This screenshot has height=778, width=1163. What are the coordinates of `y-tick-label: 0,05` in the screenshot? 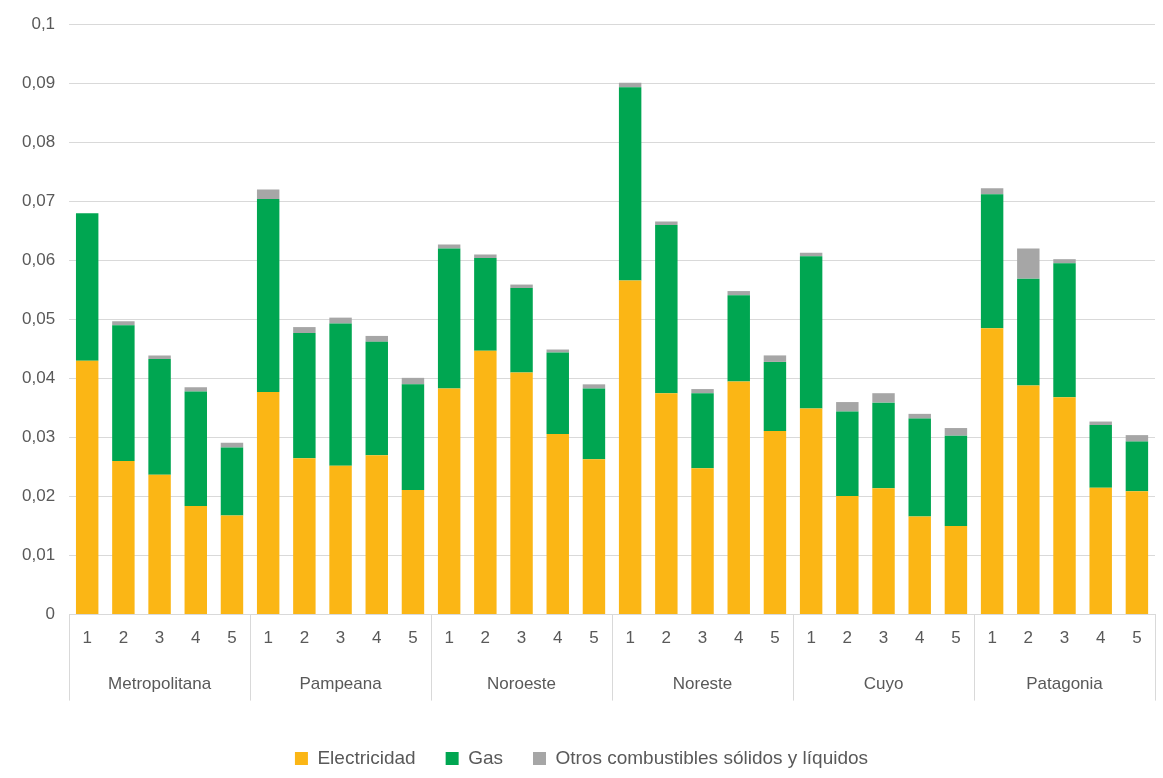 It's located at (38, 319).